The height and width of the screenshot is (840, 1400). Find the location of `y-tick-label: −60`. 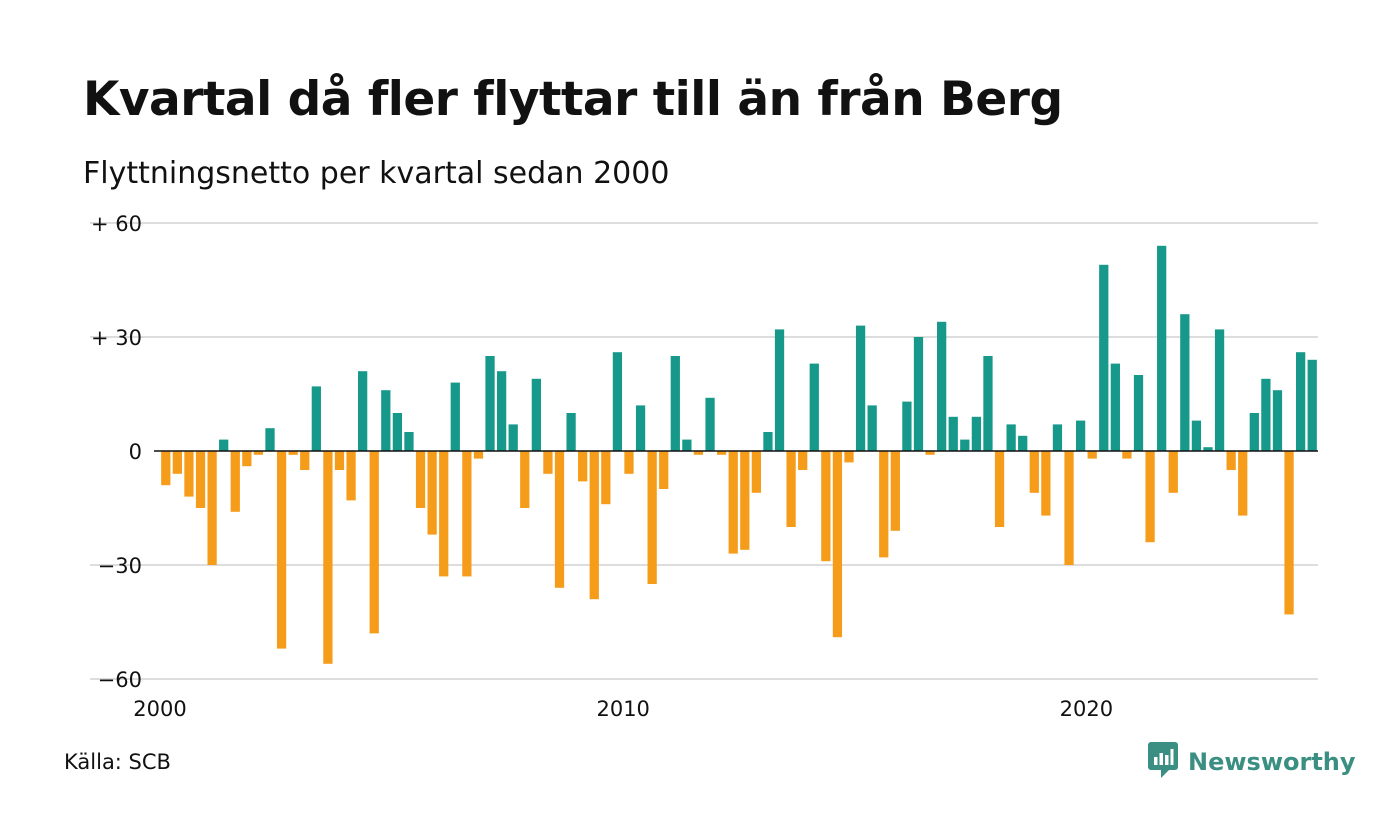

y-tick-label: −60 is located at coordinates (120, 680).